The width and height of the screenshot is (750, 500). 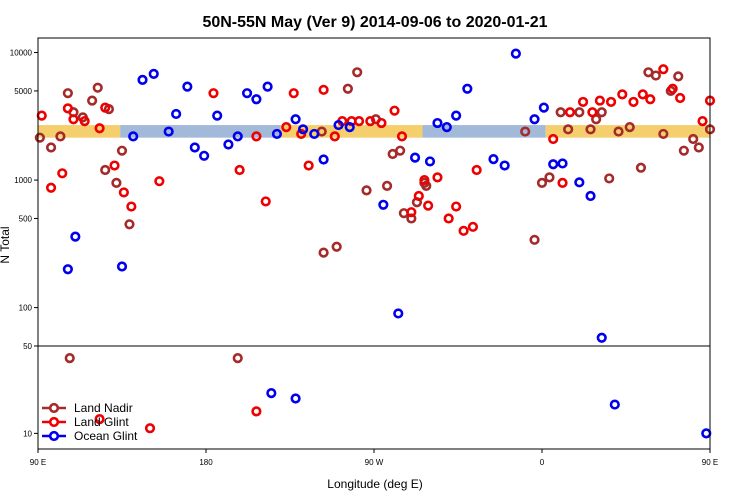 What do you see at coordinates (54, 408) in the screenshot?
I see `legend-marker-land-nadir` at bounding box center [54, 408].